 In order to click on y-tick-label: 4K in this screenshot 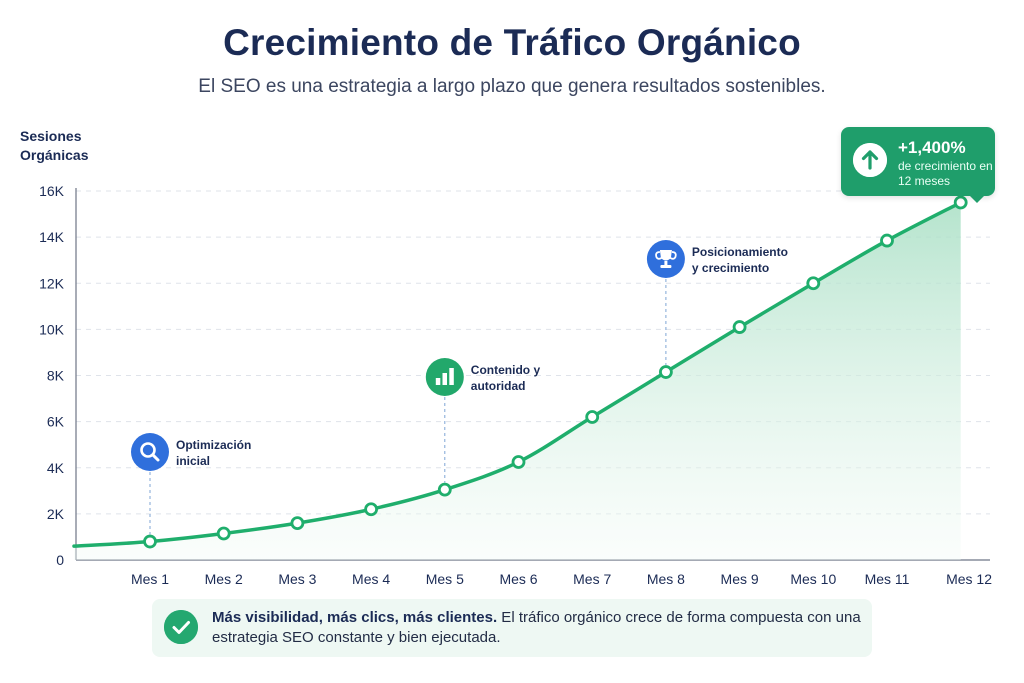, I will do `click(56, 468)`.